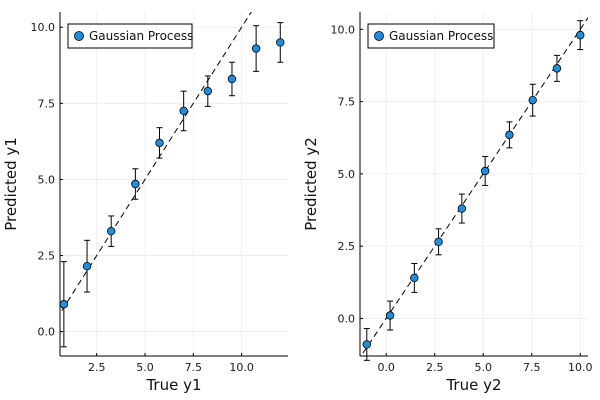 The height and width of the screenshot is (400, 600). I want to click on y-axis-label: Predicted y1, so click(11, 184).